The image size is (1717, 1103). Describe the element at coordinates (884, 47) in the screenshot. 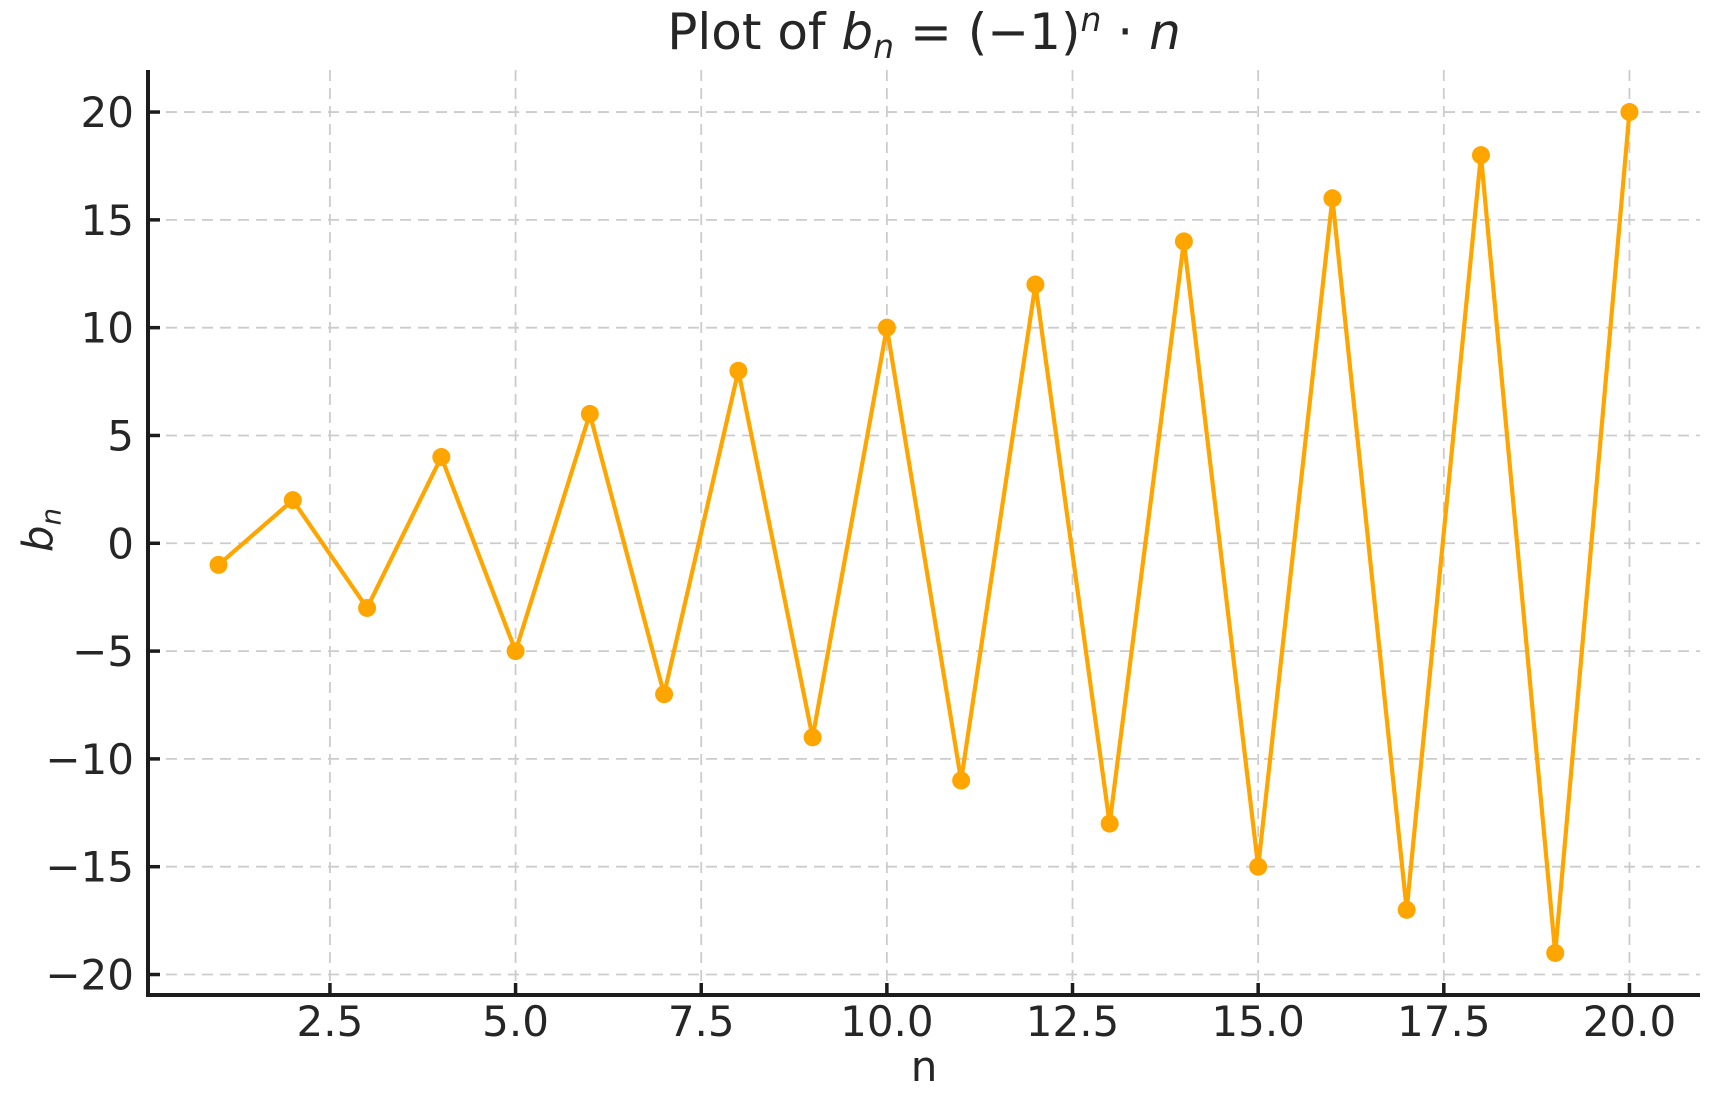

I see `title-var-subscript: n` at that location.